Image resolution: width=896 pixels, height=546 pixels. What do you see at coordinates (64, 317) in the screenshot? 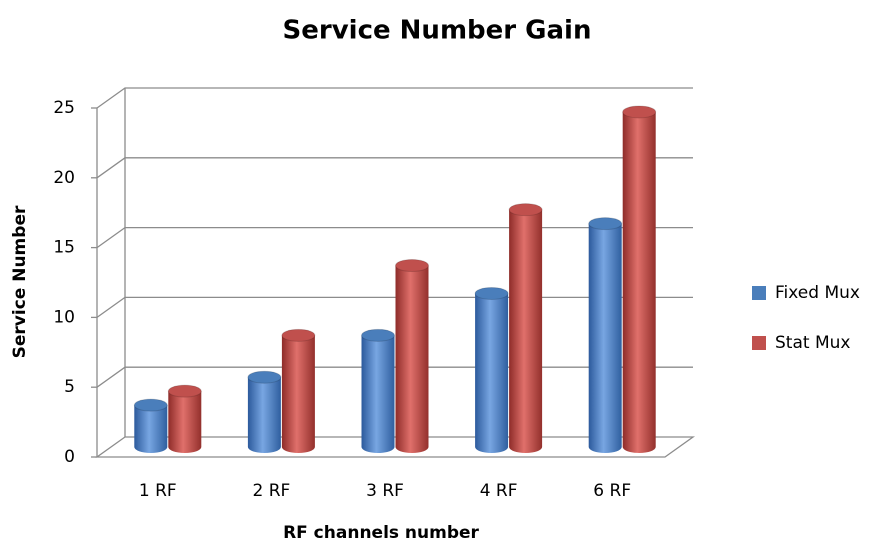
I see `y-tick-label: 10` at bounding box center [64, 317].